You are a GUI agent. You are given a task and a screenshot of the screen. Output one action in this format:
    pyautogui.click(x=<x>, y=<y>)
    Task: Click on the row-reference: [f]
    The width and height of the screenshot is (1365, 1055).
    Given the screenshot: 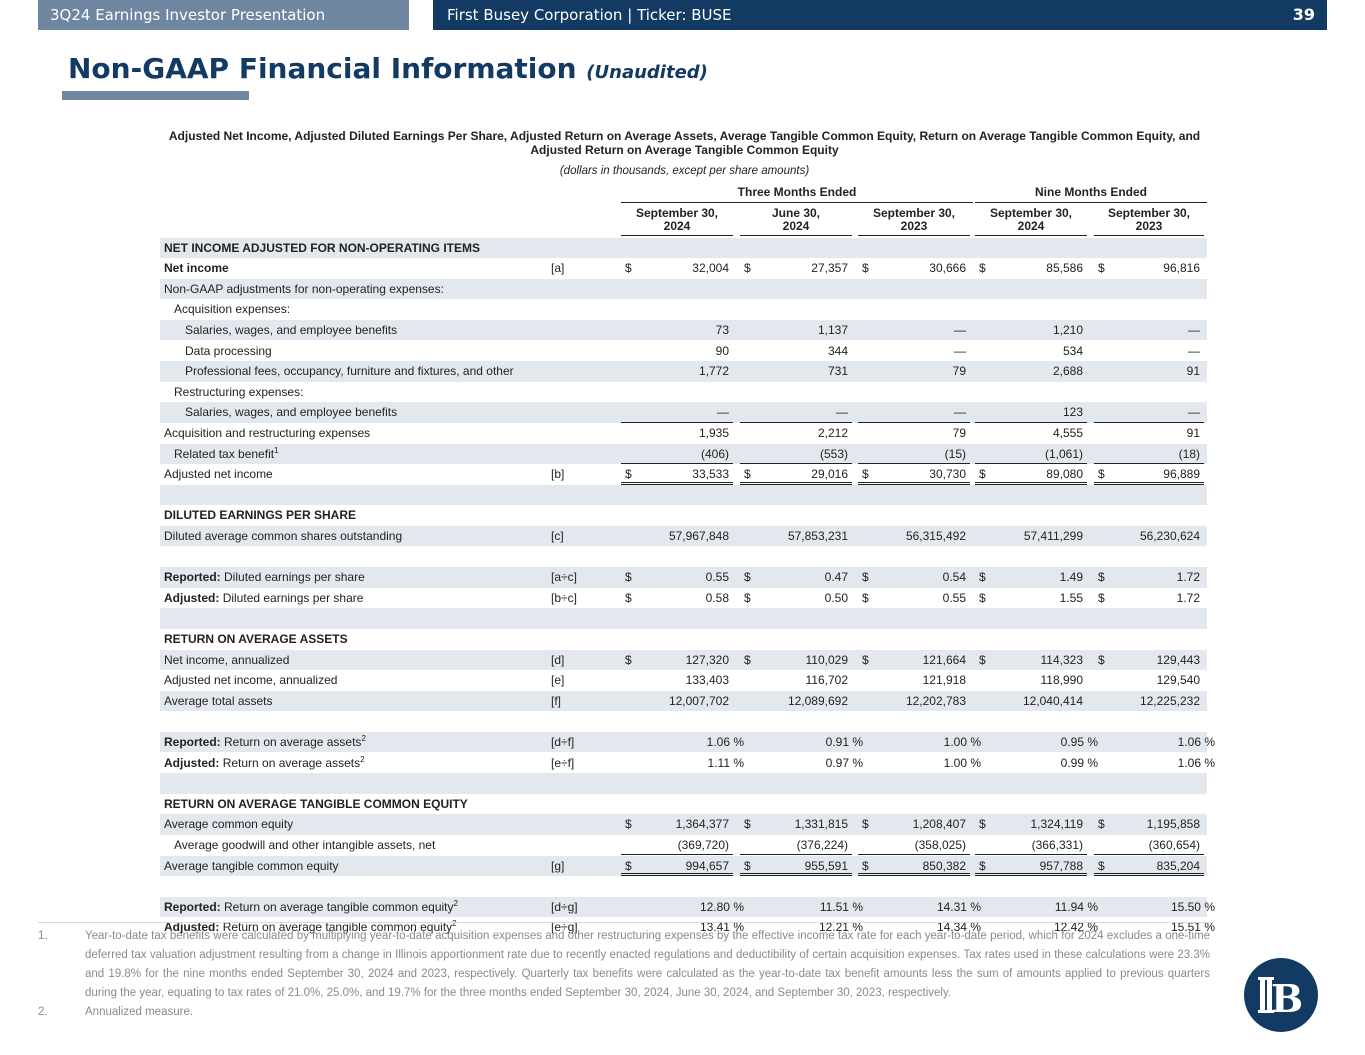 What is the action you would take?
    pyautogui.click(x=556, y=700)
    